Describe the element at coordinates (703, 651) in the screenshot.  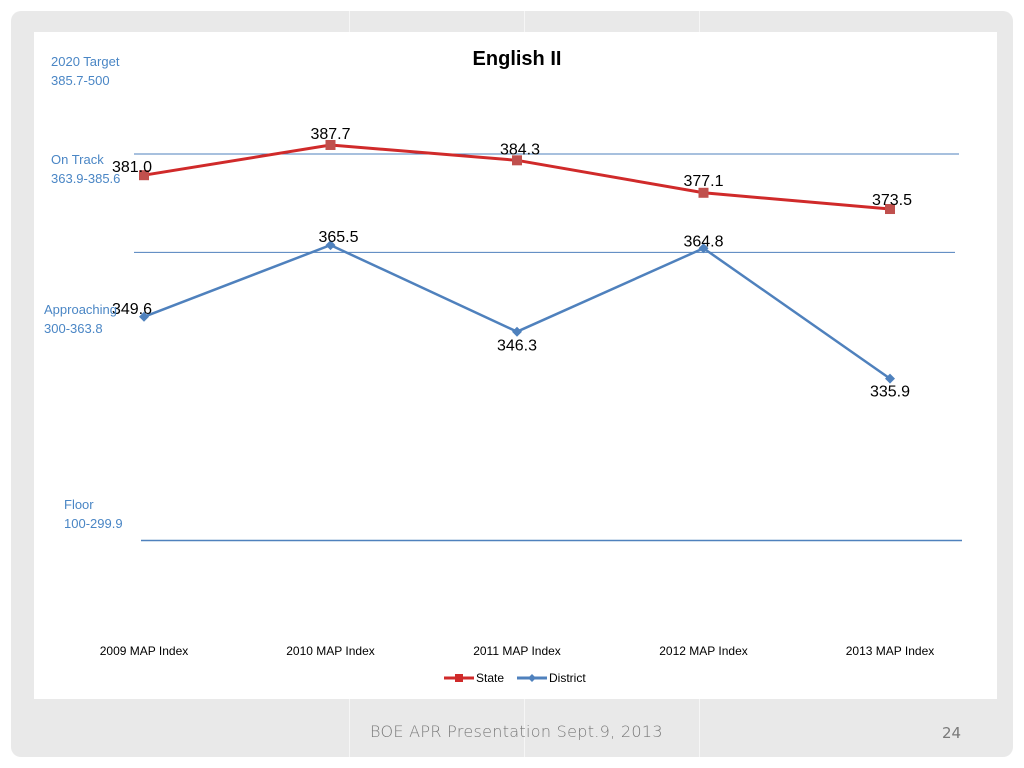
I see `x-tick-label: 2012 MAP Index` at that location.